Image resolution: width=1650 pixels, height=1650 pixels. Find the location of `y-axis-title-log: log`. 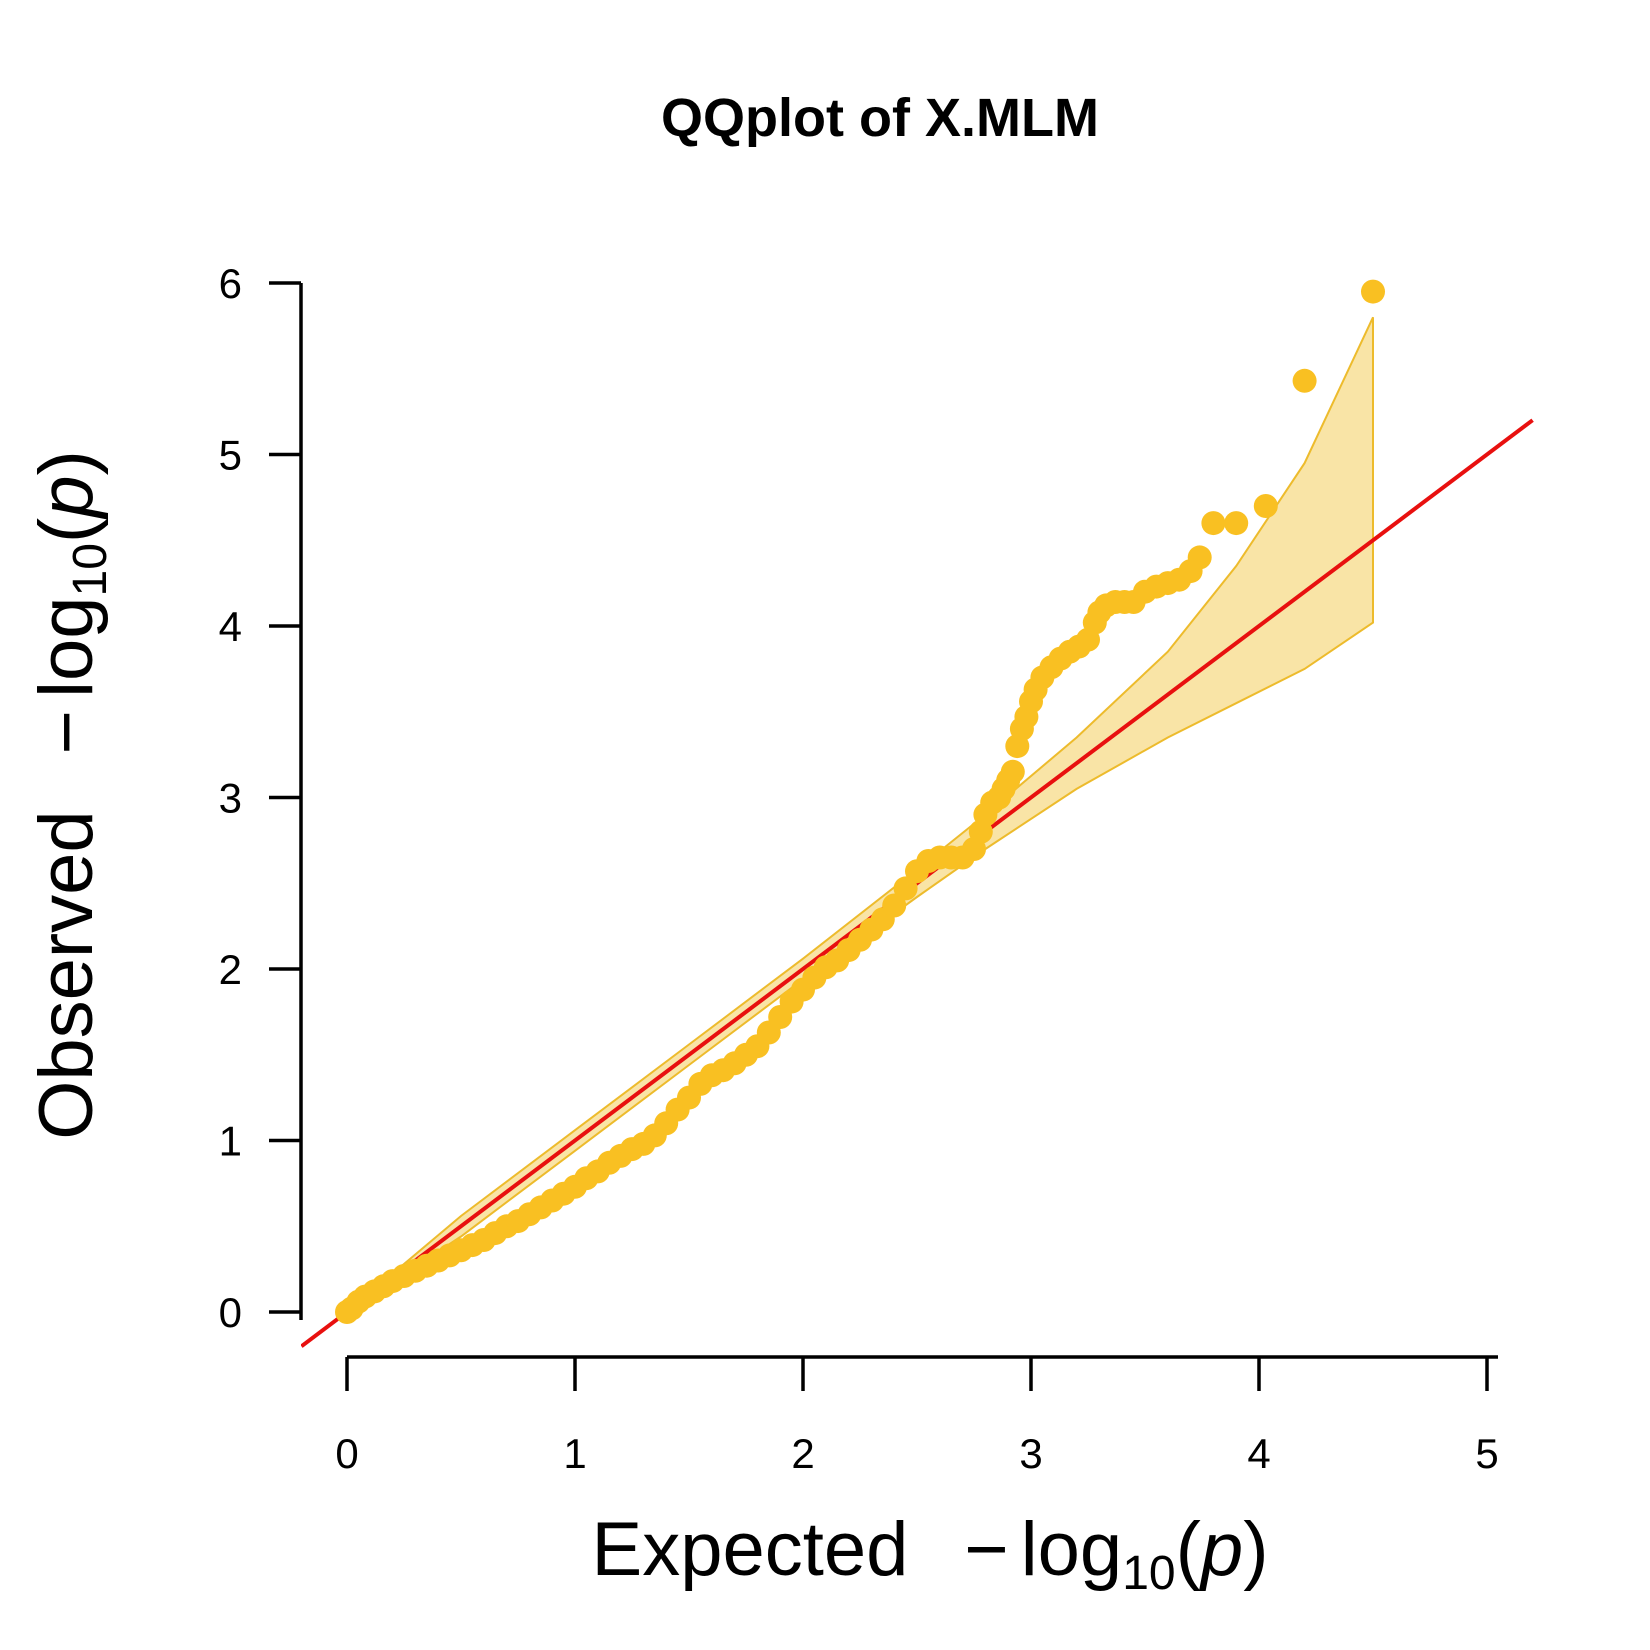

y-axis-title-log: log is located at coordinates (66, 646).